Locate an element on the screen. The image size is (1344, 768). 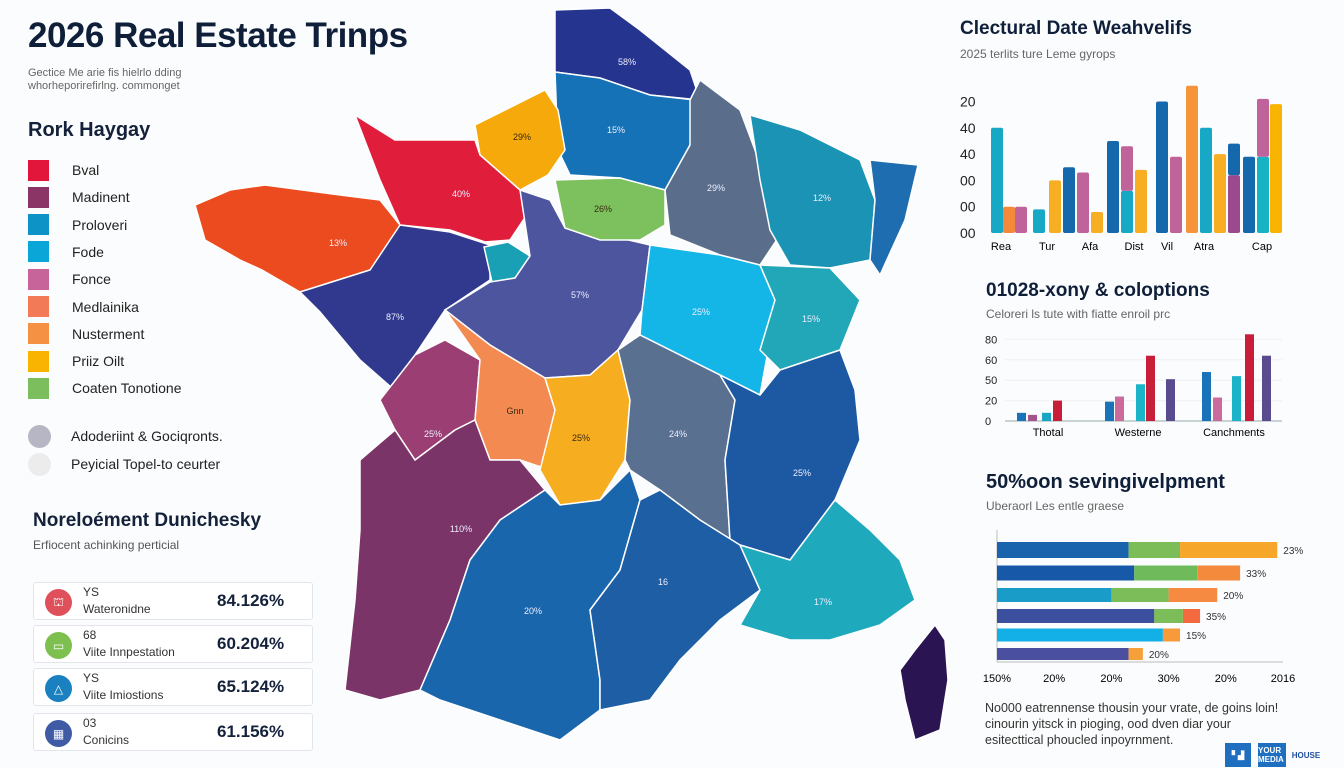
stat-value: 84.126% is located at coordinates (251, 600).